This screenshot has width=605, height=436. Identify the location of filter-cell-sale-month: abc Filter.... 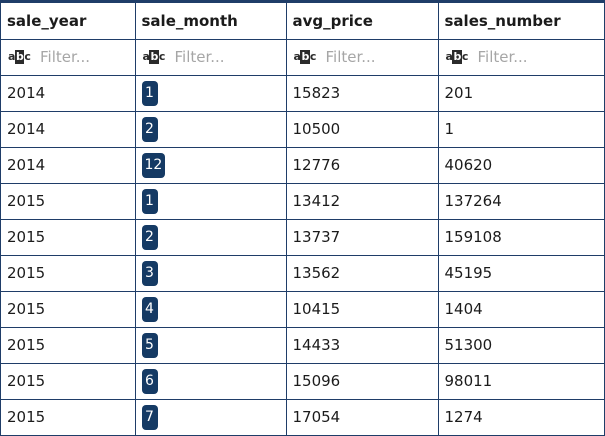
(211, 57).